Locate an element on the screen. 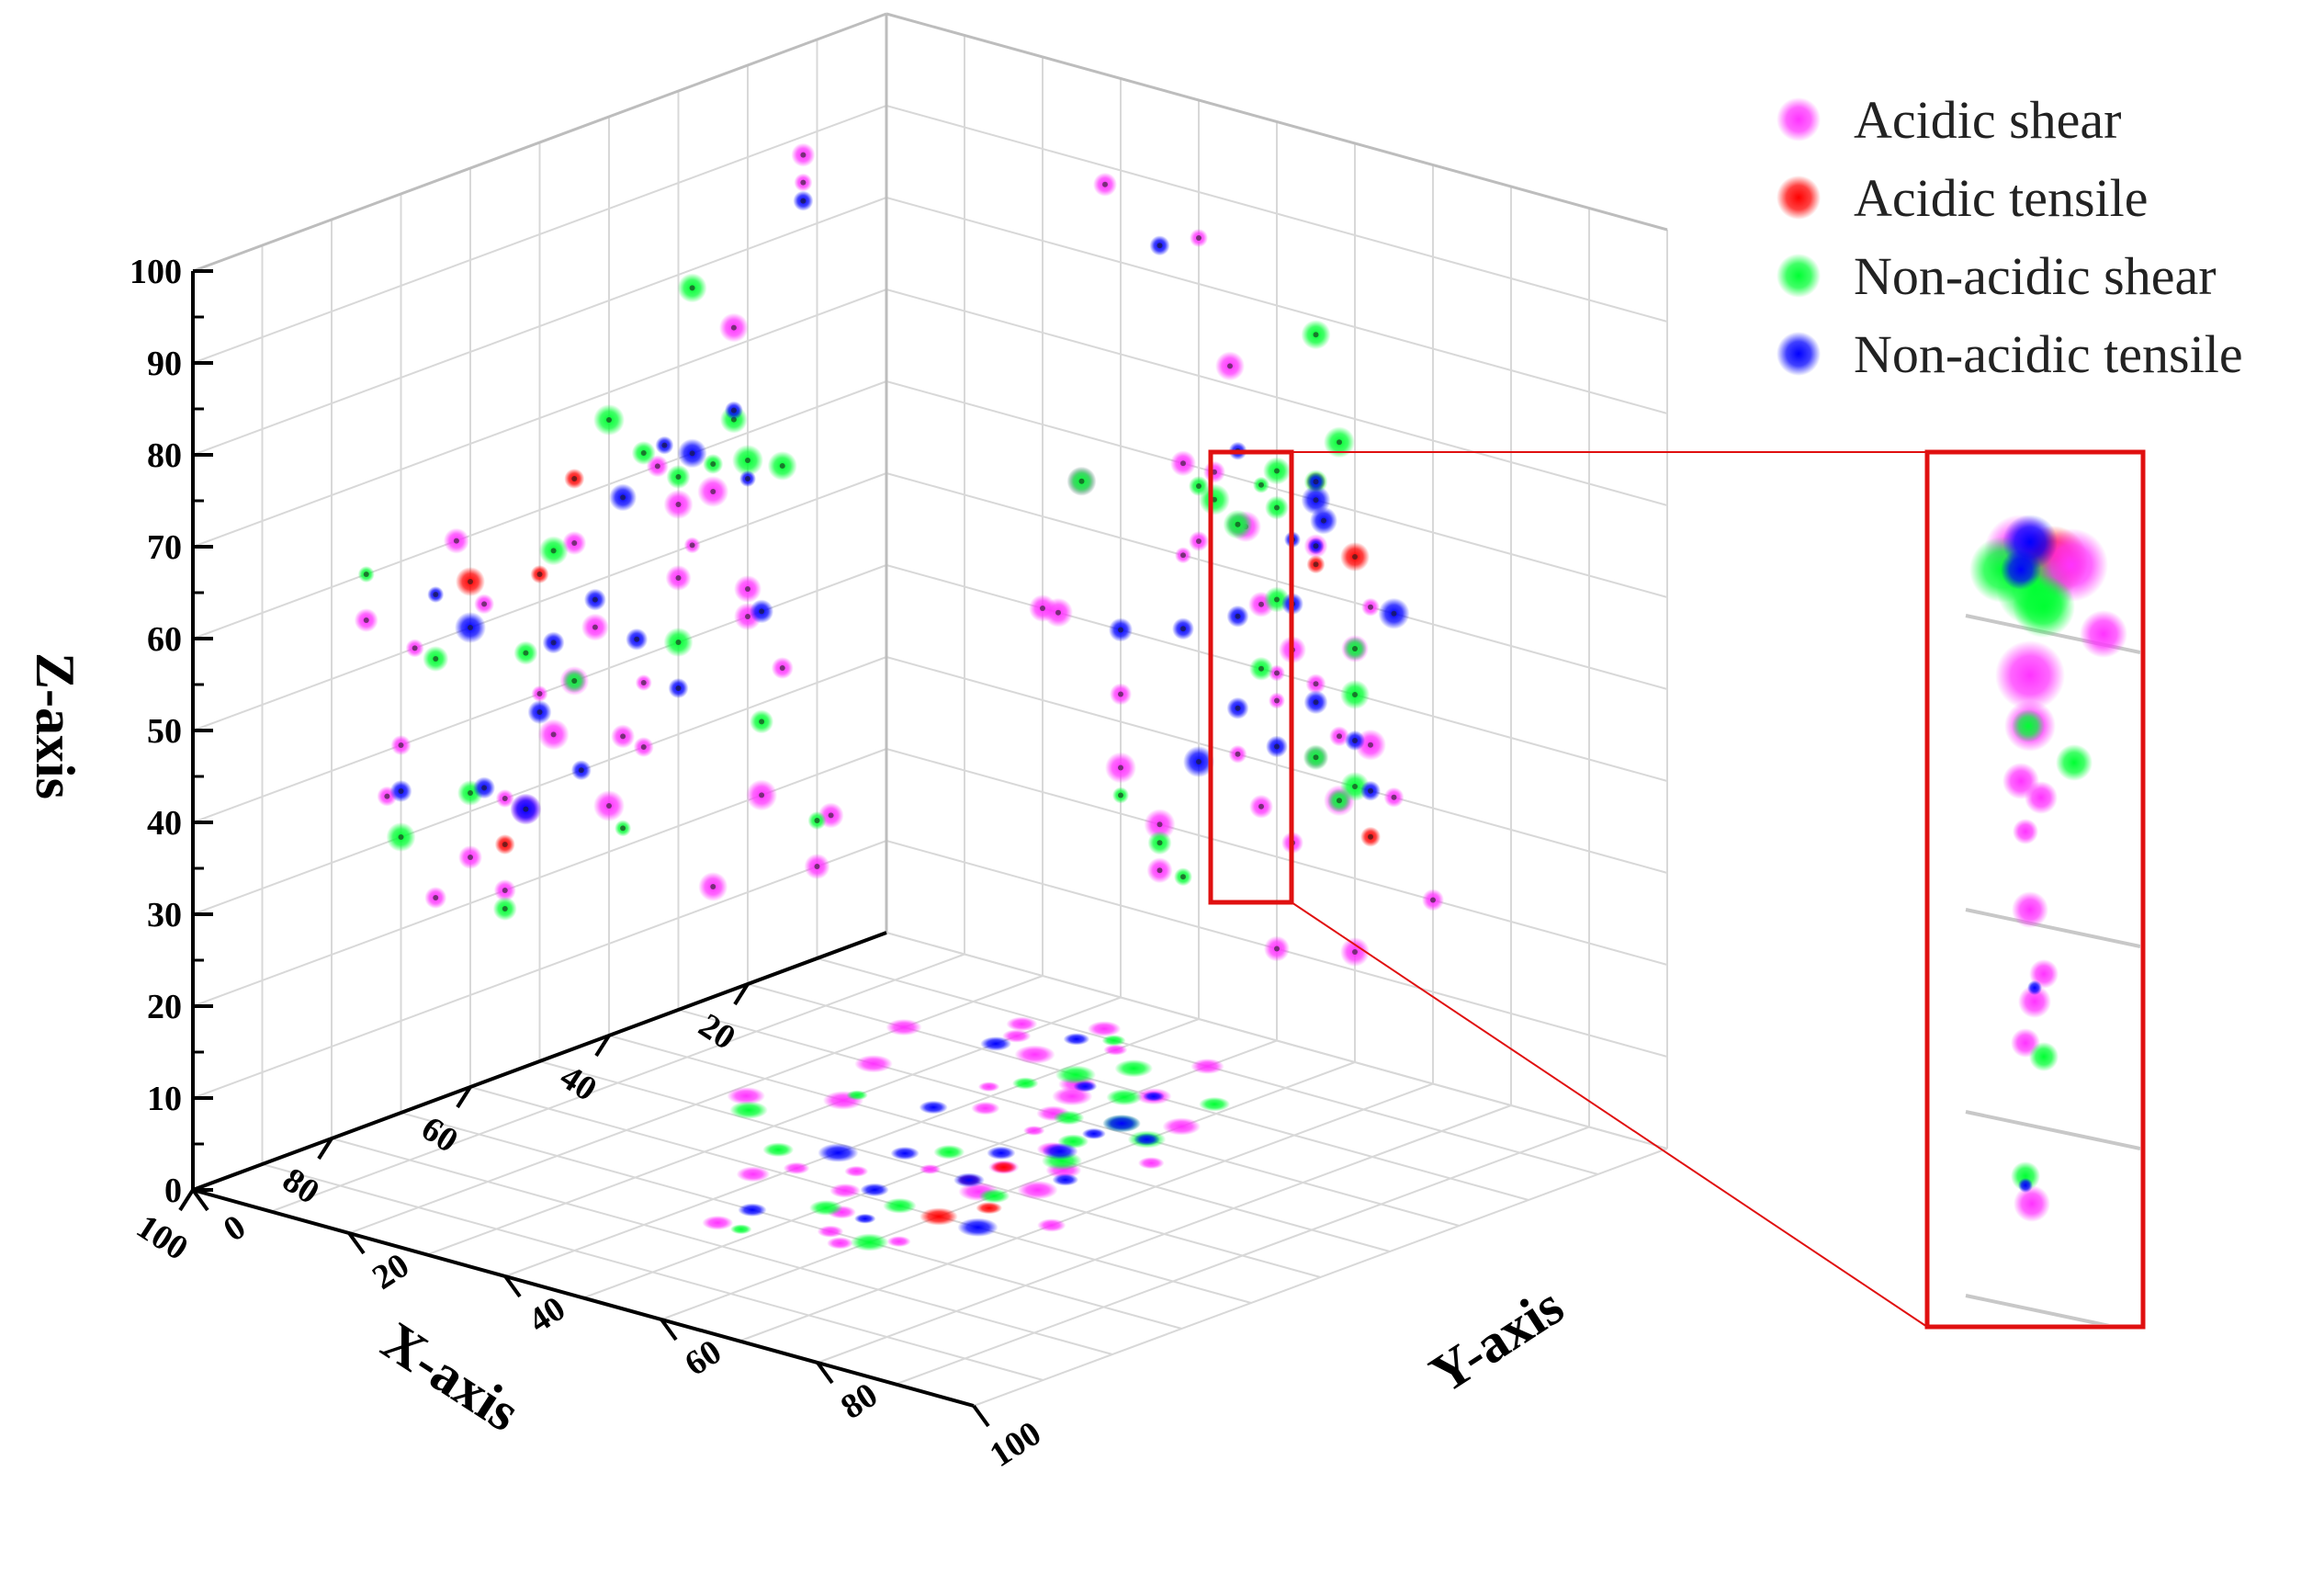 This screenshot has height=1574, width=2324. z-tick-label: 60 is located at coordinates (164, 639).